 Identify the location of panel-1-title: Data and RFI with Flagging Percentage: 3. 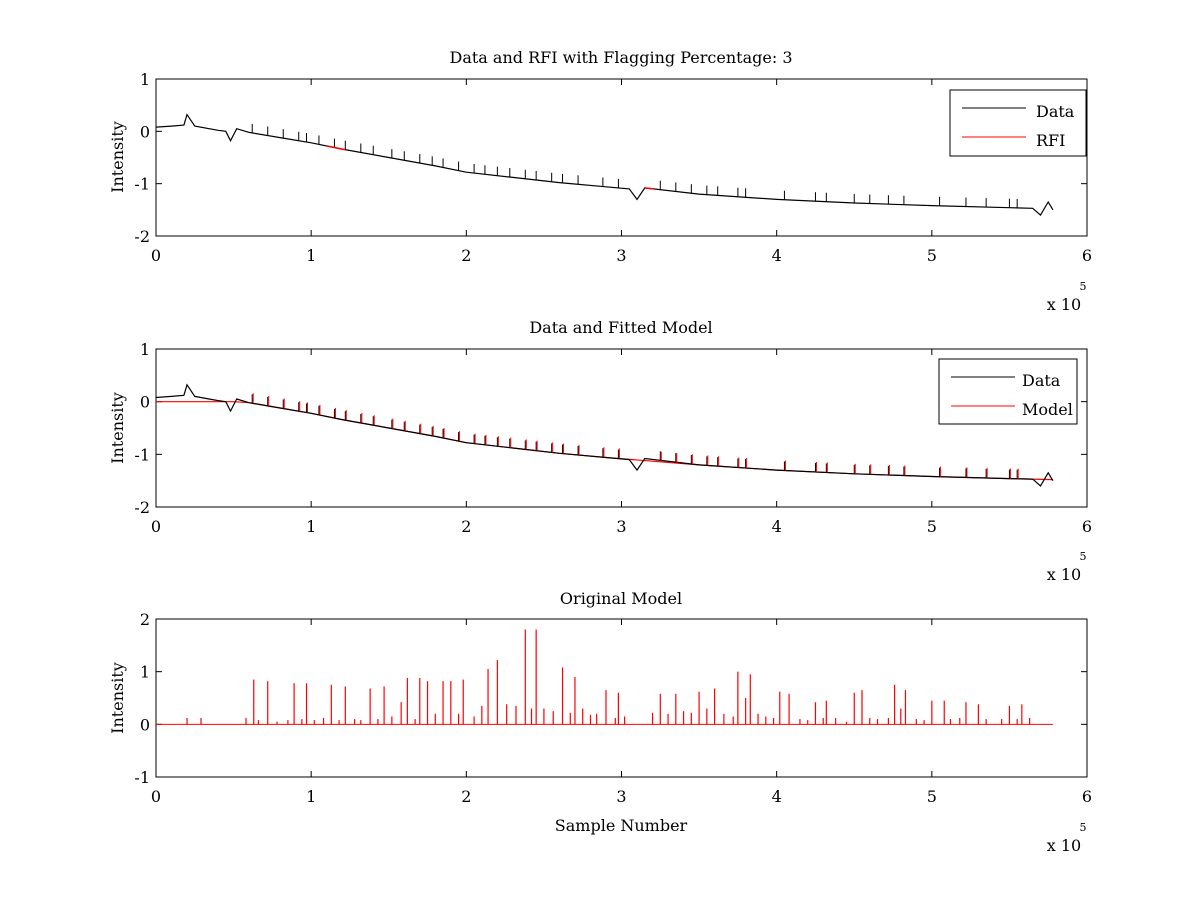
(620, 57).